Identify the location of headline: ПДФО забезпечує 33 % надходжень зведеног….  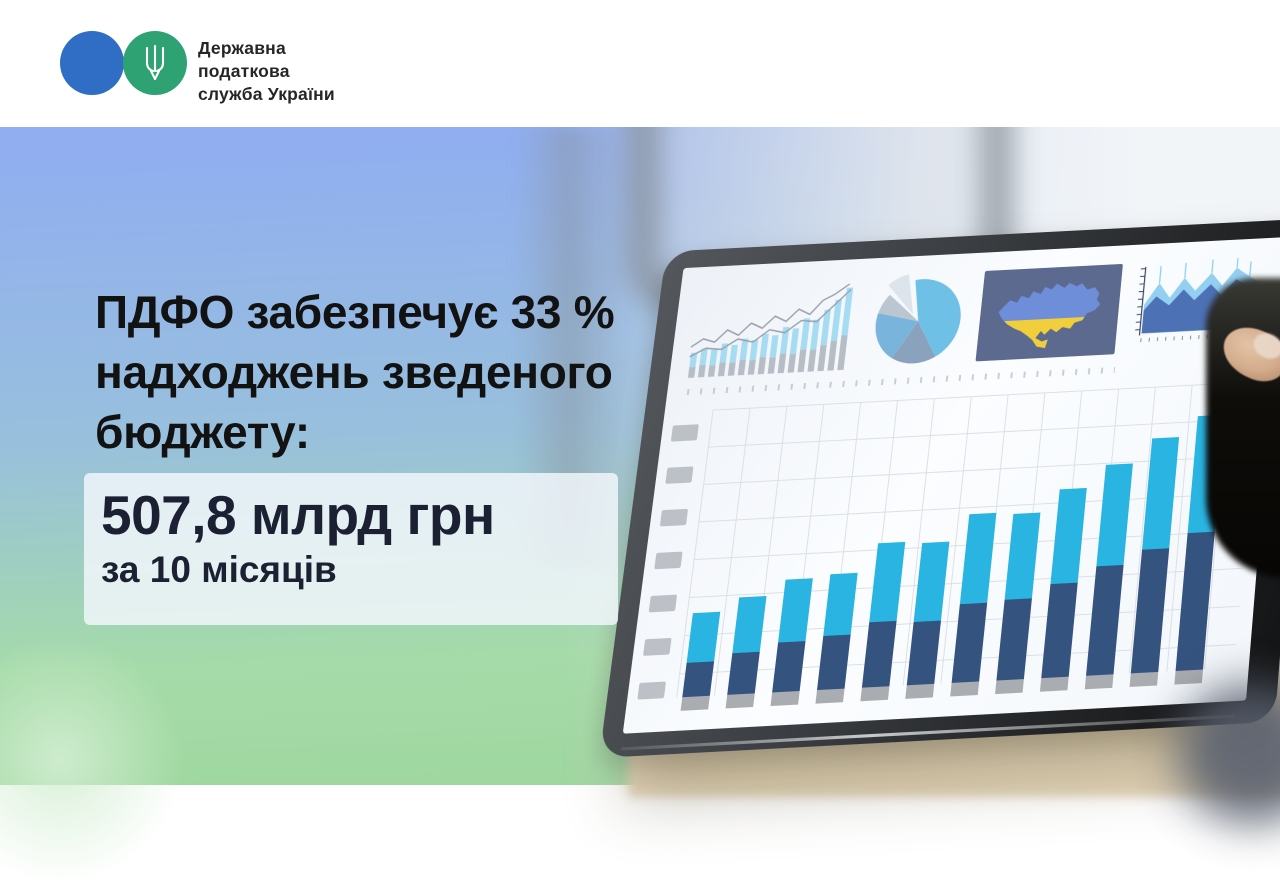
(354, 372).